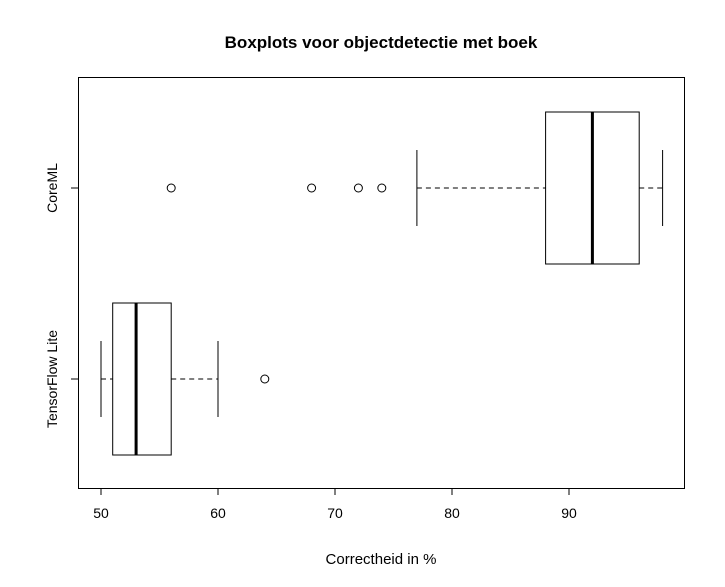 This screenshot has width=725, height=587. Describe the element at coordinates (61, 295) in the screenshot. I see `y-axis-ticks: CoreML TensorFlow Lite` at that location.